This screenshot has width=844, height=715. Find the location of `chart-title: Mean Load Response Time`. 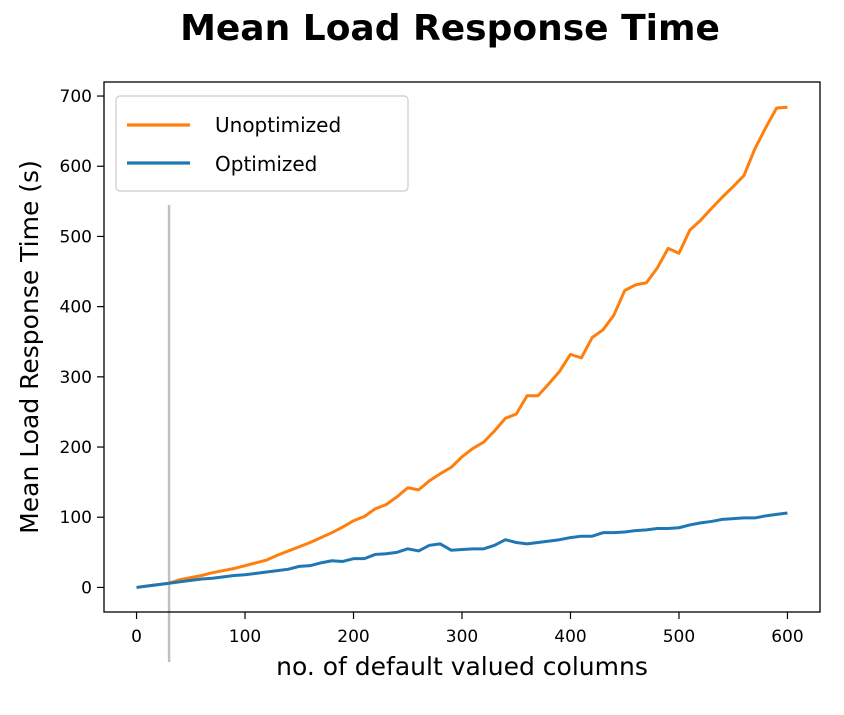

chart-title: Mean Load Response Time is located at coordinates (450, 28).